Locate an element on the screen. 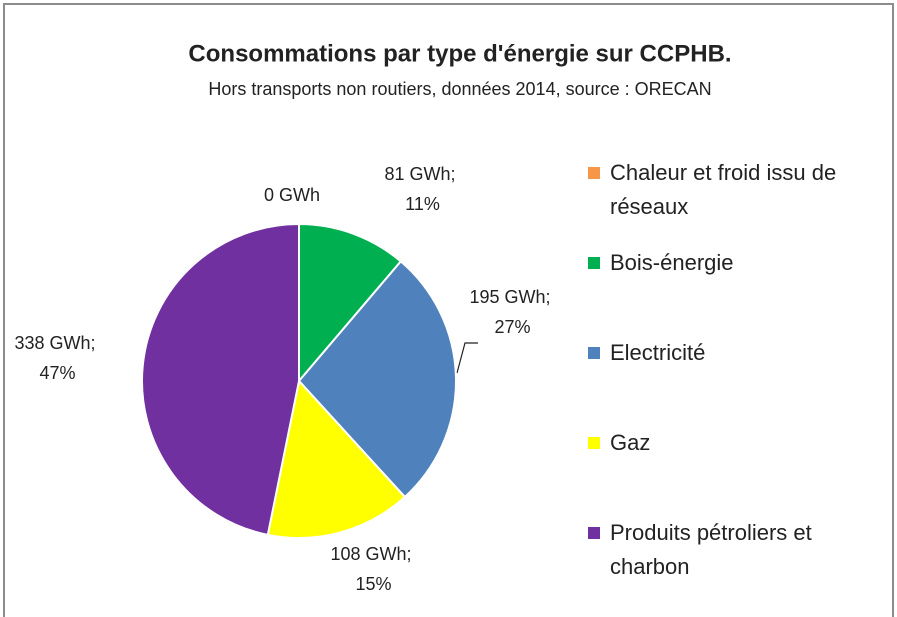 This screenshot has height=617, width=897. legend-item: Produits pétroliers et charbon is located at coordinates (738, 550).